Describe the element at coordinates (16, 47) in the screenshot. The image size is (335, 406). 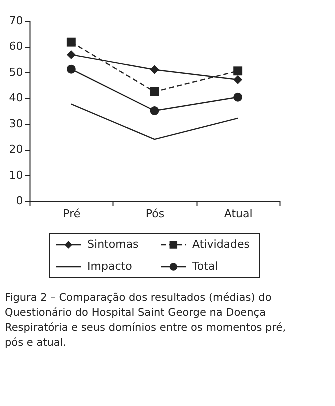
I see `y-tick-label: 60` at that location.